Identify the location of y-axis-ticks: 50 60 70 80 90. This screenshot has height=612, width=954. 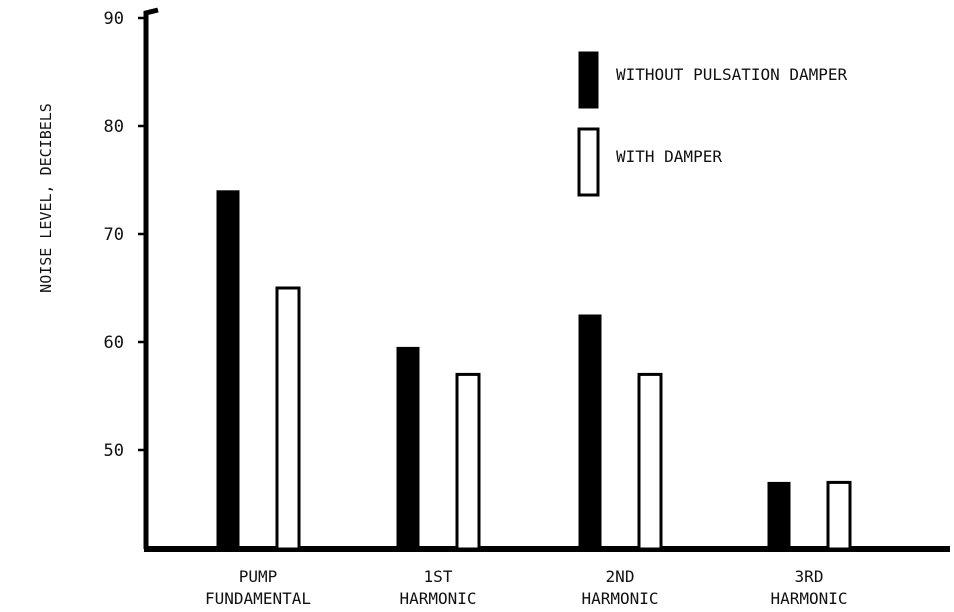
(125, 235).